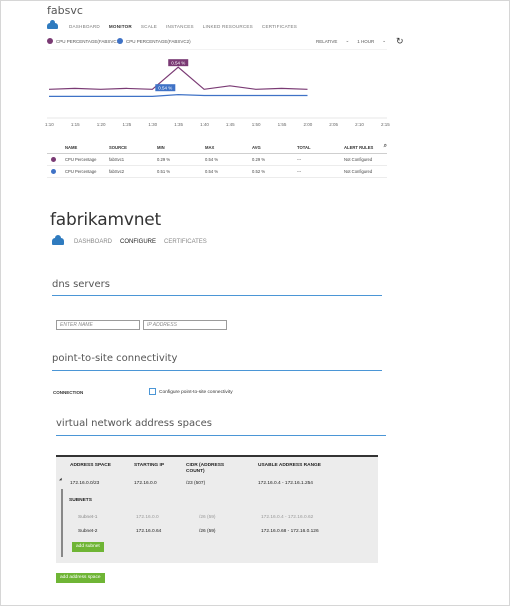  I want to click on x-tick-label: 1:15, so click(75, 124).